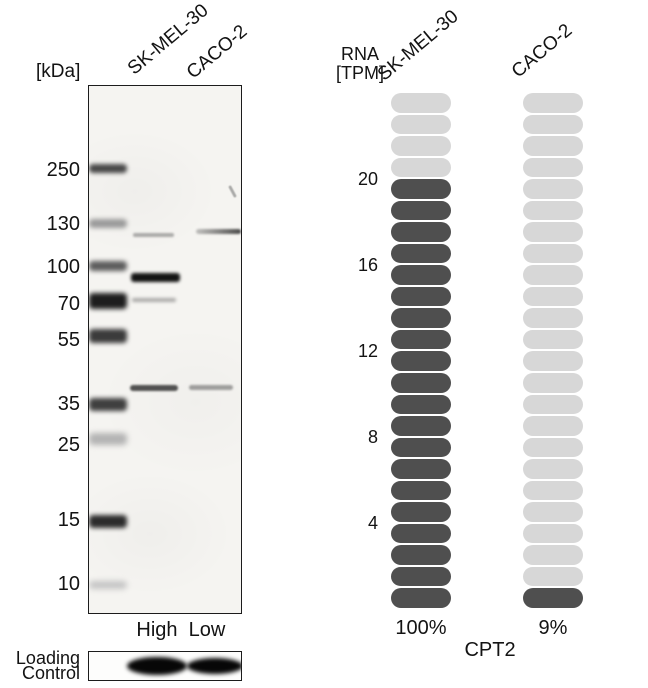 This screenshot has height=688, width=648. Describe the element at coordinates (157, 630) in the screenshot. I see `wb-level-high: High` at that location.